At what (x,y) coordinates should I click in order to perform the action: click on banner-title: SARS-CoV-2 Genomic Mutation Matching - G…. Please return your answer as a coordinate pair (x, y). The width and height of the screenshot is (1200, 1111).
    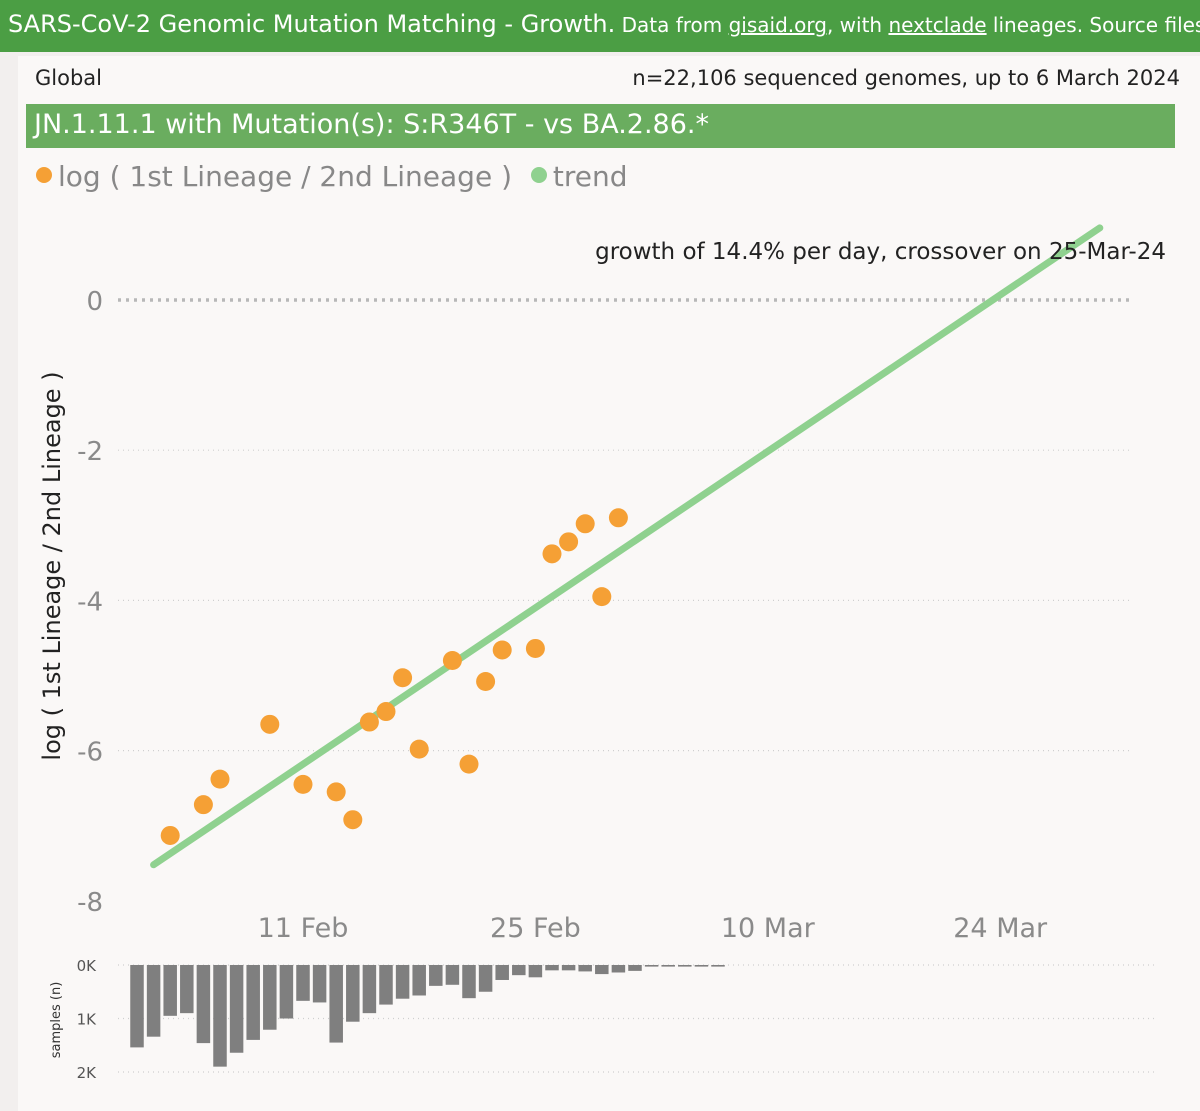
    Looking at the image, I should click on (312, 24).